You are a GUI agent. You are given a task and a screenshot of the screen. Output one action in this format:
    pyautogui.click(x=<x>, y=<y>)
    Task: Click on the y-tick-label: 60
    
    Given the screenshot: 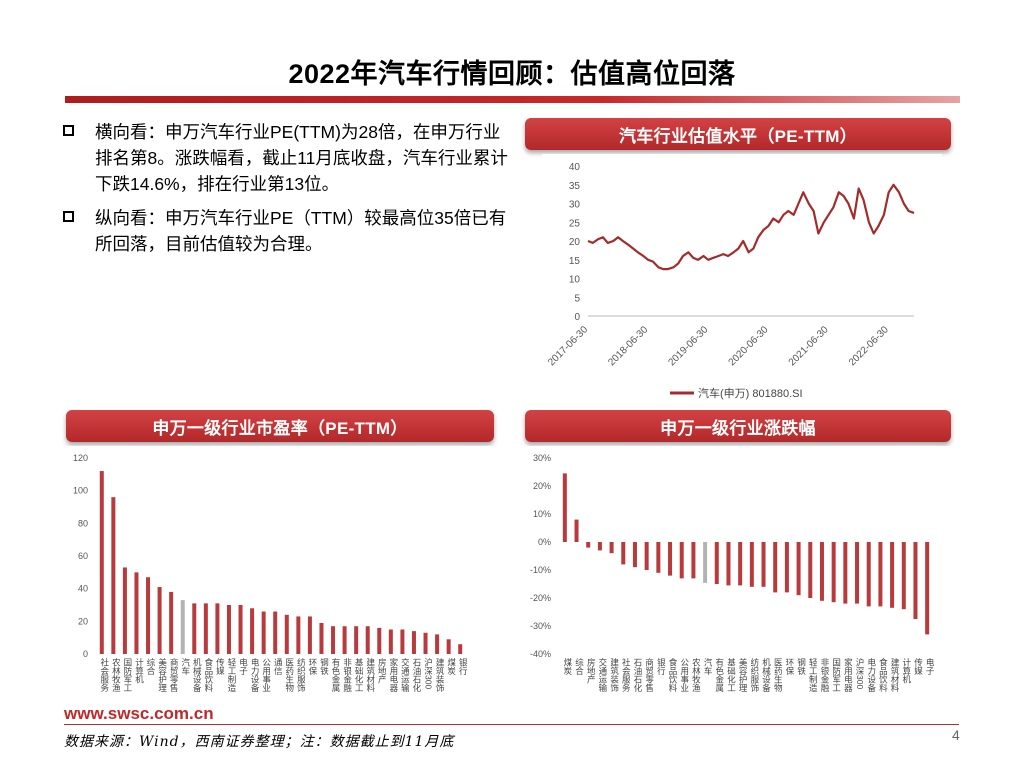 What is the action you would take?
    pyautogui.click(x=83, y=556)
    